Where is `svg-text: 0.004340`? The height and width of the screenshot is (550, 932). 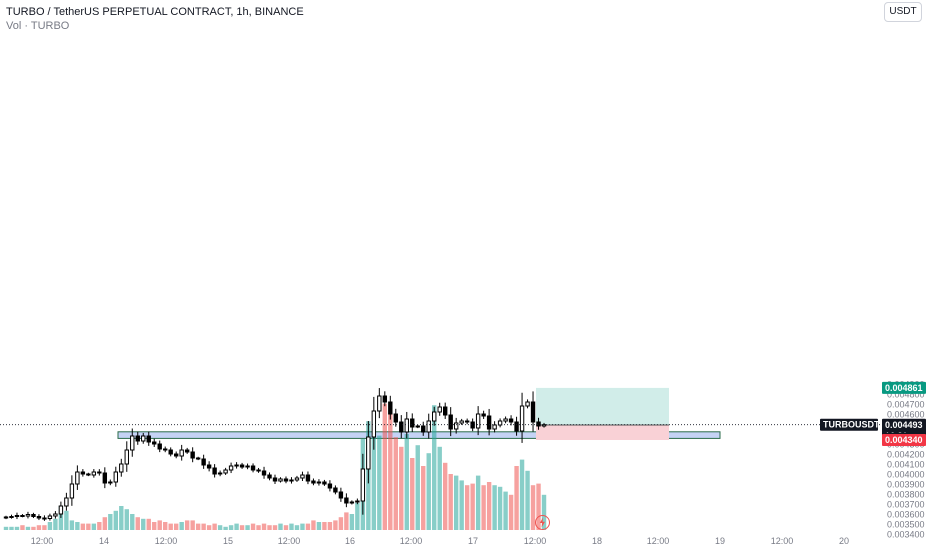 svg-text: 0.004340 is located at coordinates (904, 440).